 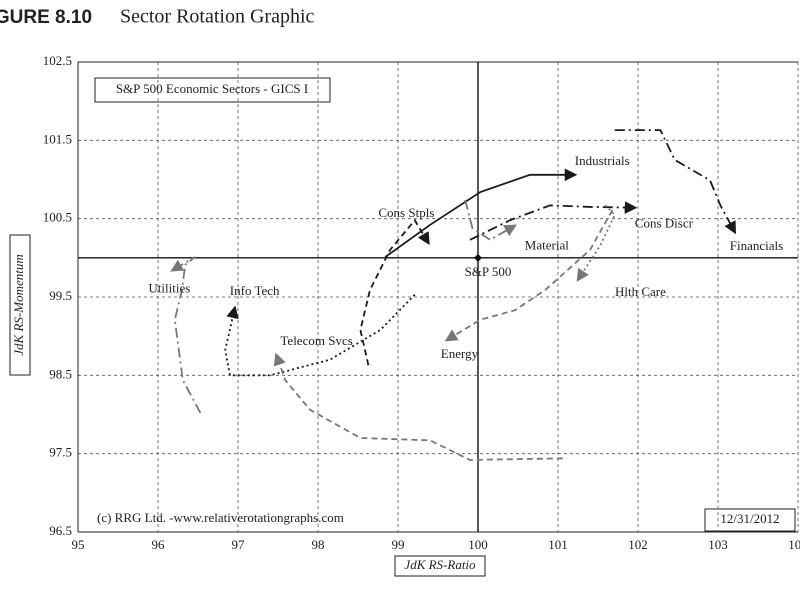 I want to click on x-tick-label: 95, so click(x=78, y=544).